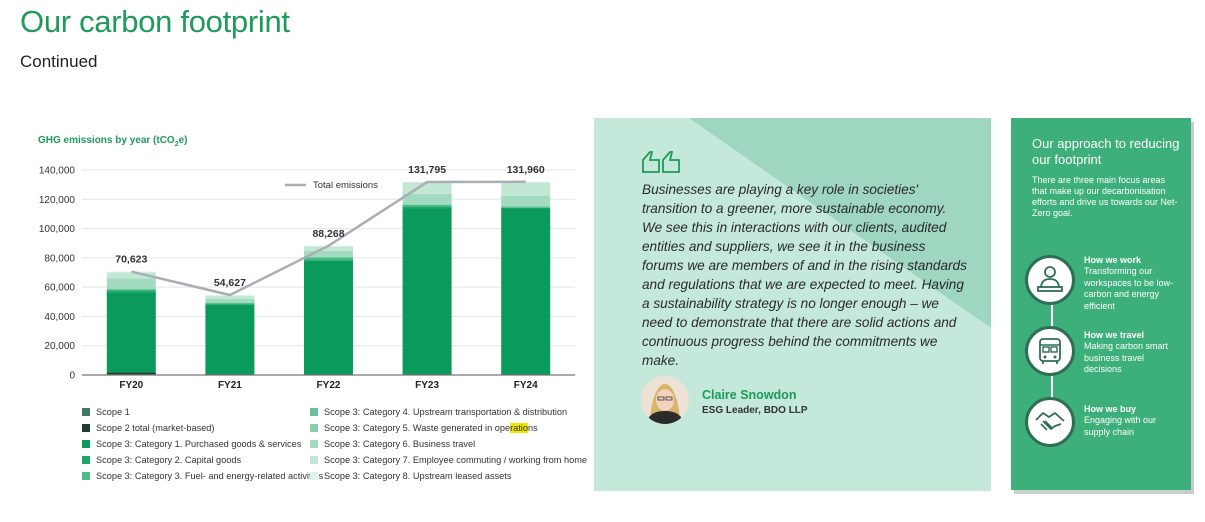 The height and width of the screenshot is (522, 1205). Describe the element at coordinates (59, 258) in the screenshot. I see `y-tick-label: 80,000` at that location.